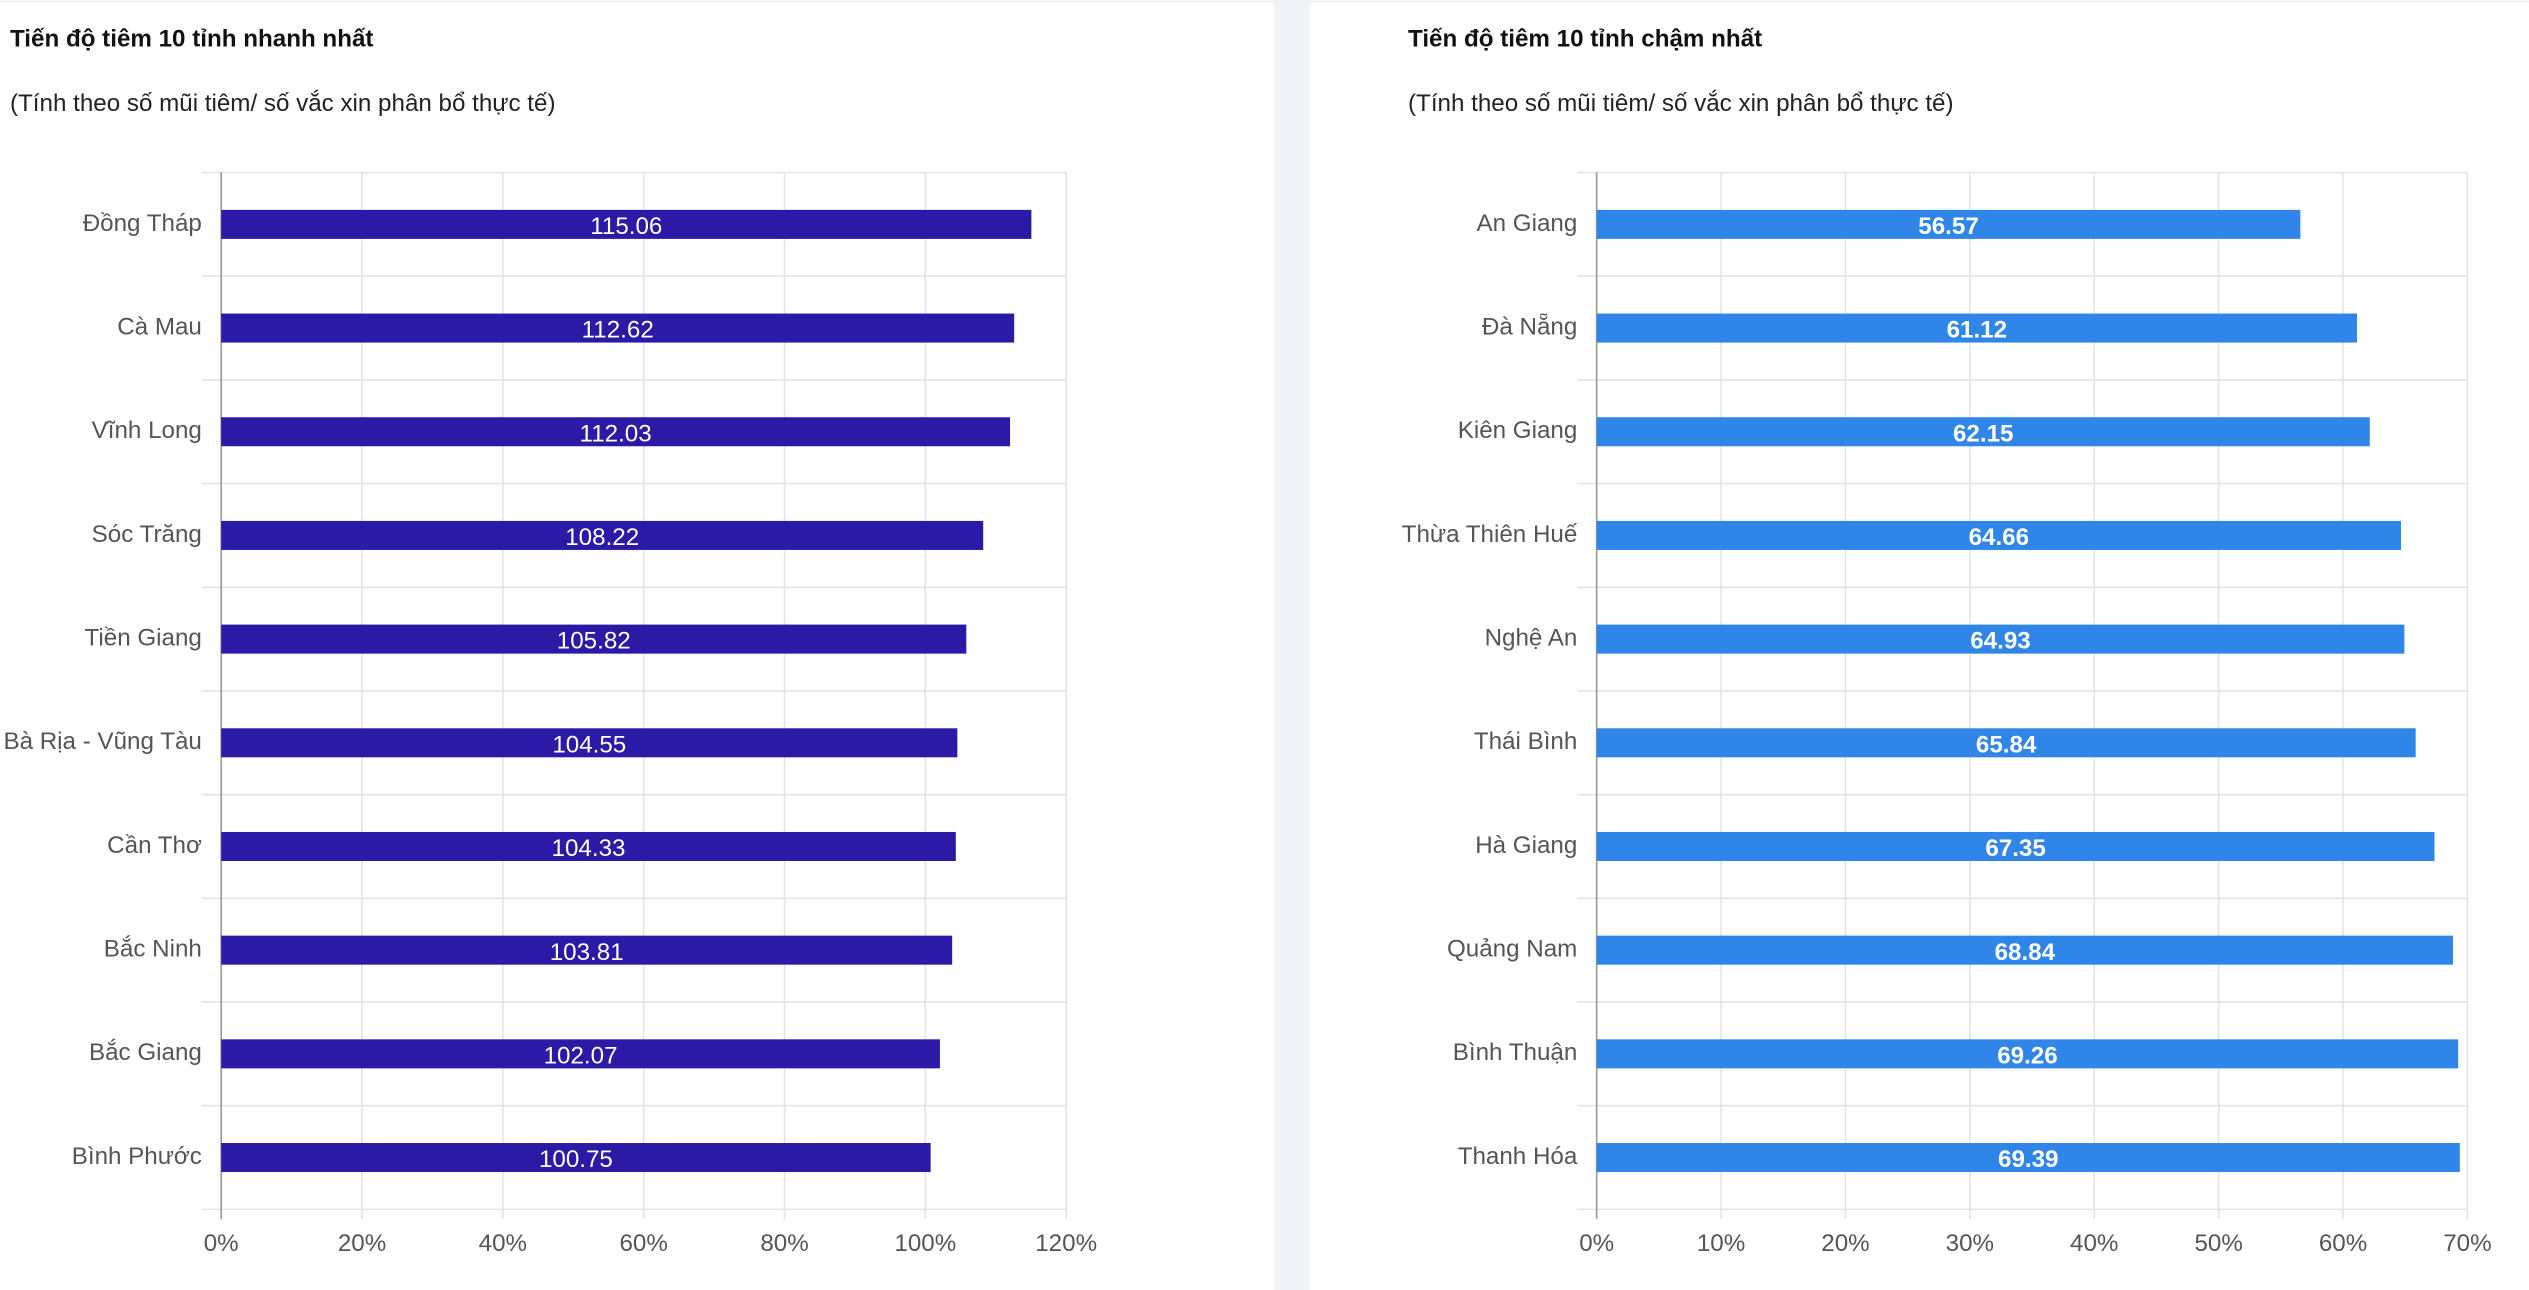 This screenshot has width=2529, height=1290. What do you see at coordinates (1526, 845) in the screenshot?
I see `category-label: Hà Giang` at bounding box center [1526, 845].